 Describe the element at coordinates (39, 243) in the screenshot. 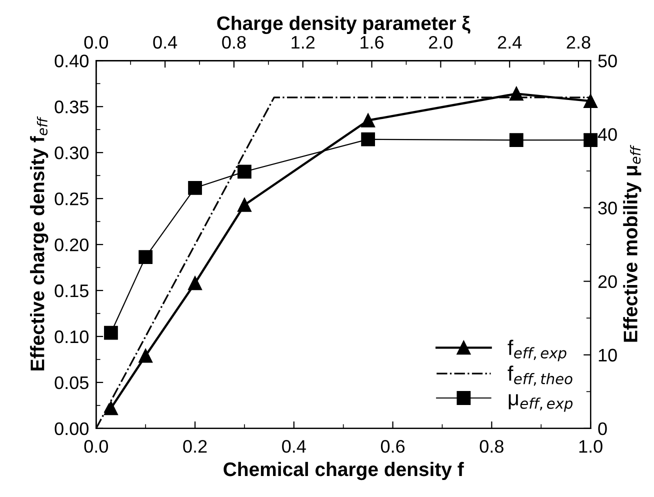

I see `y-axis-title: Effective charge density f$_{eff}$` at that location.